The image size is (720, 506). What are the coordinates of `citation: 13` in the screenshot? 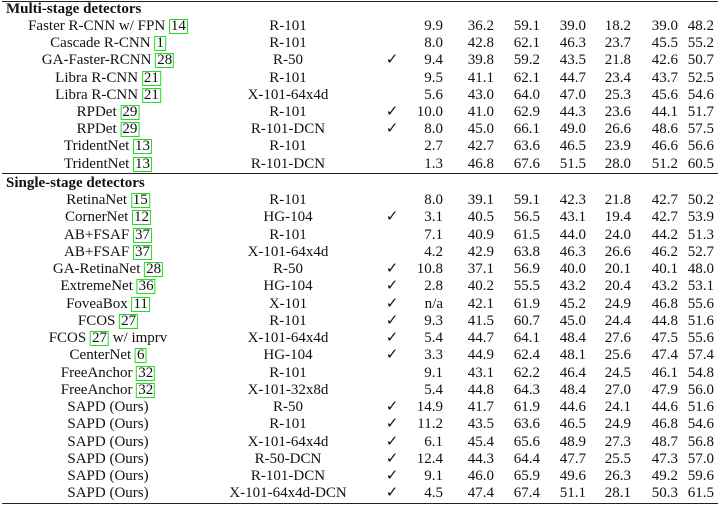 It's located at (143, 163).